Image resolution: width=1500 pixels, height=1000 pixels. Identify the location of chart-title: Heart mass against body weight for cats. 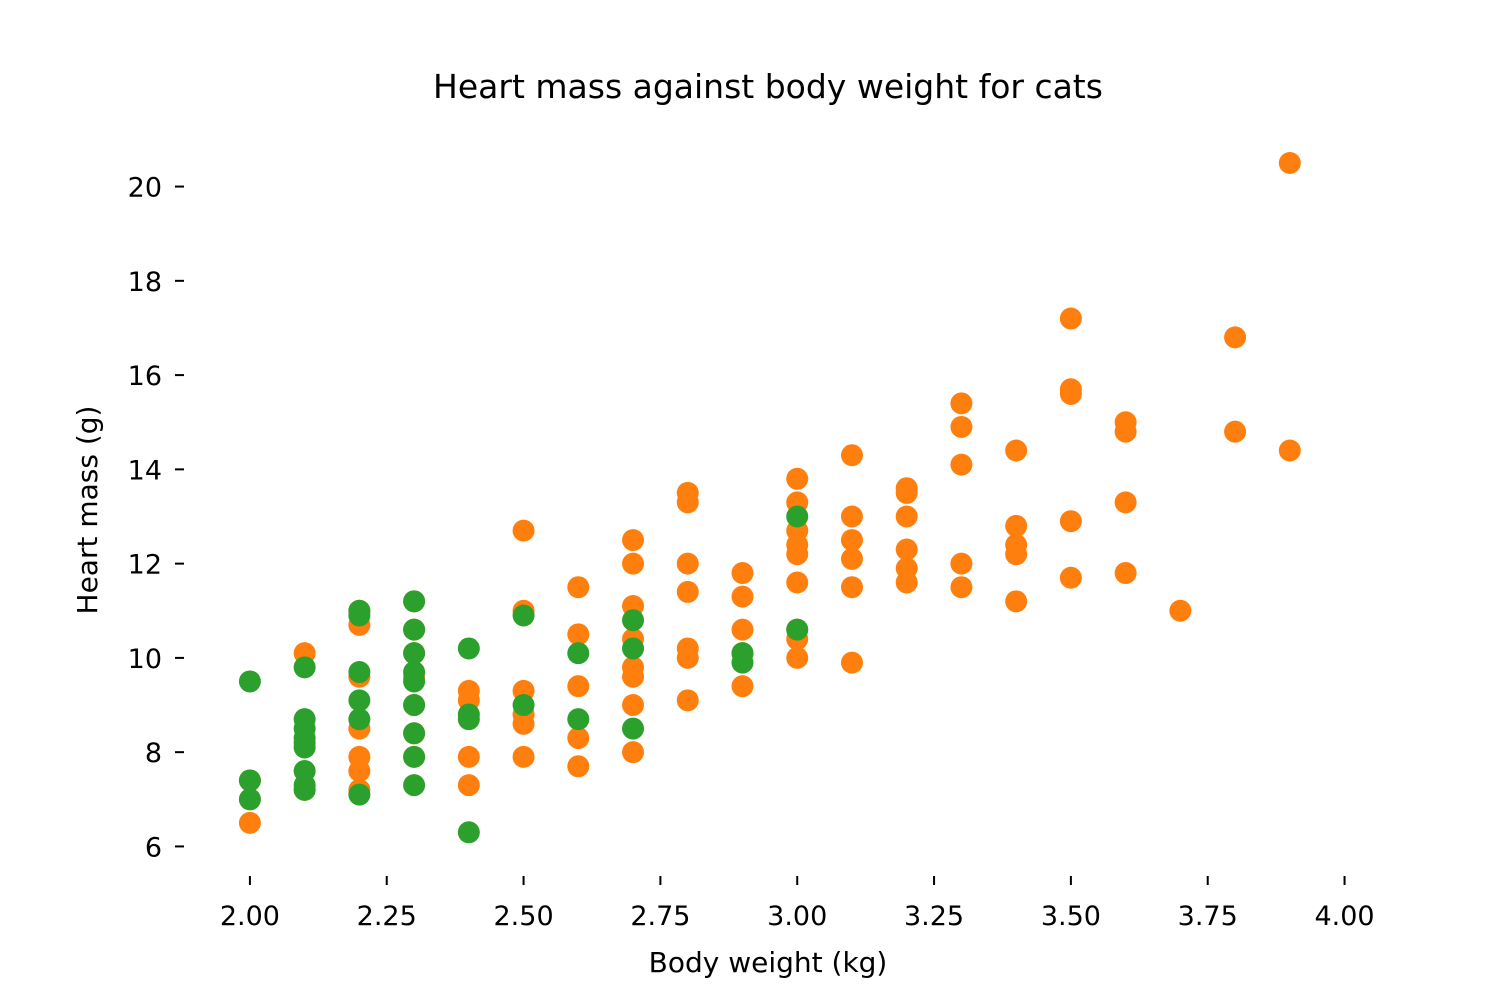
(768, 86).